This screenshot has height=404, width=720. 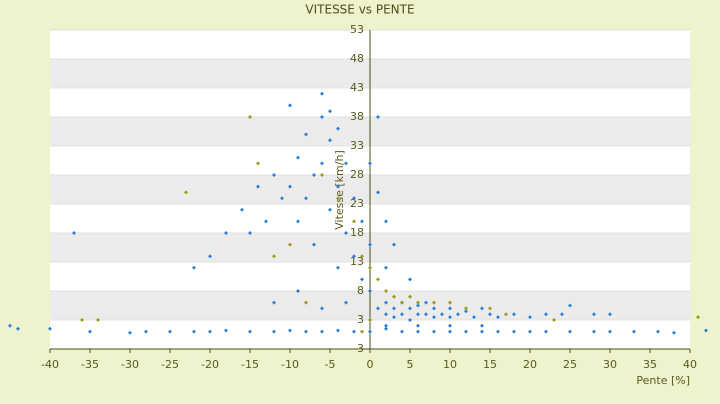 I want to click on y-tick-label: 48, so click(x=357, y=58).